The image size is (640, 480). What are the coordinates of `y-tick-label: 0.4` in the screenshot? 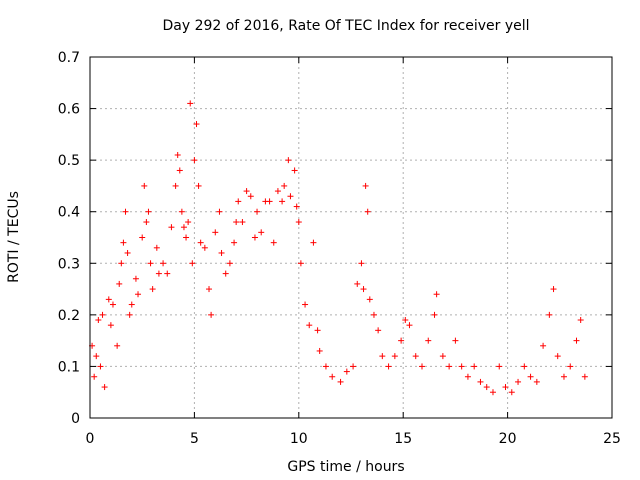 It's located at (69, 213).